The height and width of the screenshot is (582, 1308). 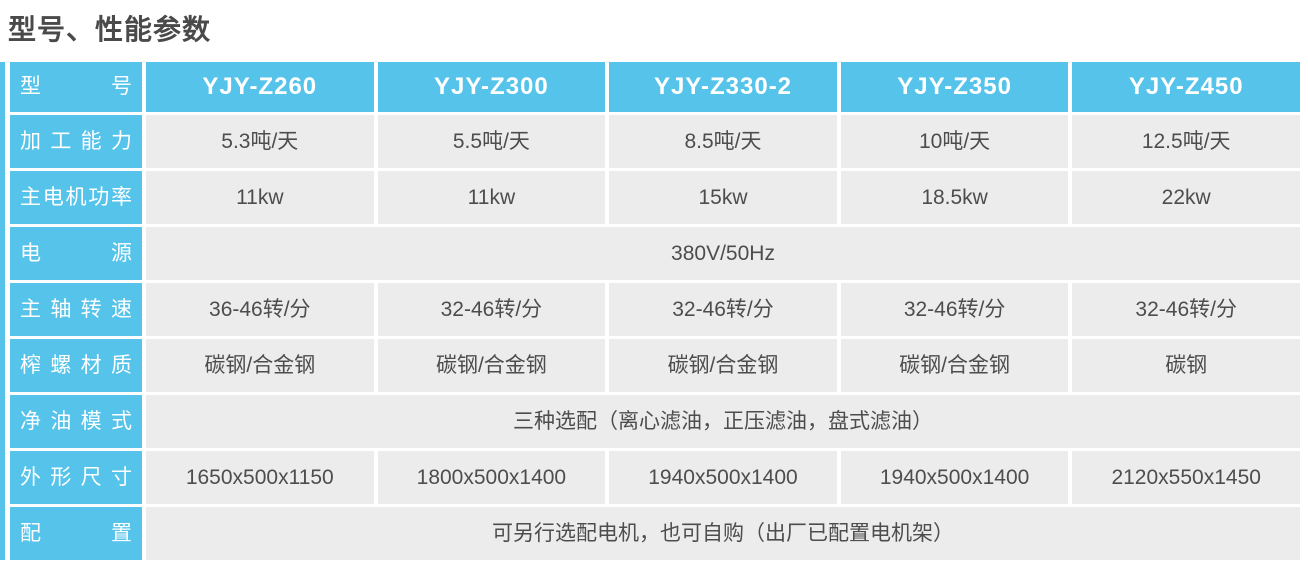 I want to click on motor-power-value: 22kw, so click(x=1186, y=197).